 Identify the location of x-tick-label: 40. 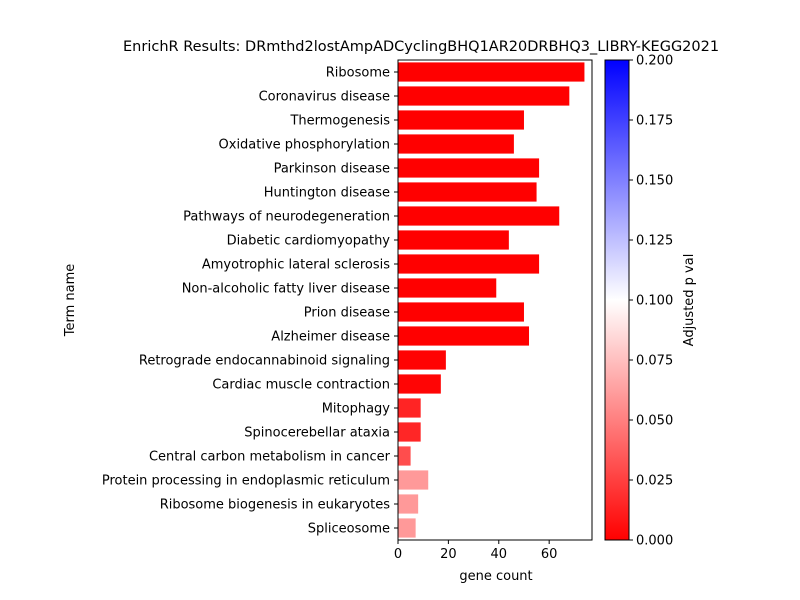
(499, 554).